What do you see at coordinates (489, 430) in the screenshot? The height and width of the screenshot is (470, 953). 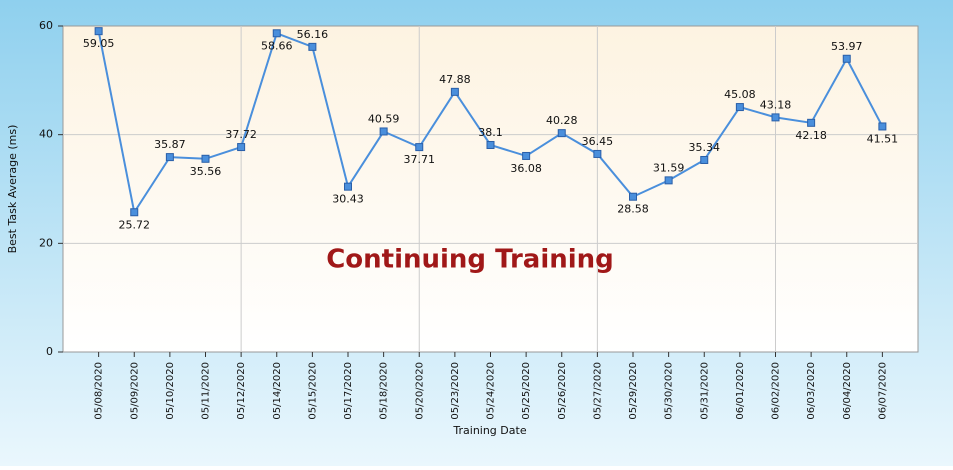 I see `x-axis-label: Training Date` at bounding box center [489, 430].